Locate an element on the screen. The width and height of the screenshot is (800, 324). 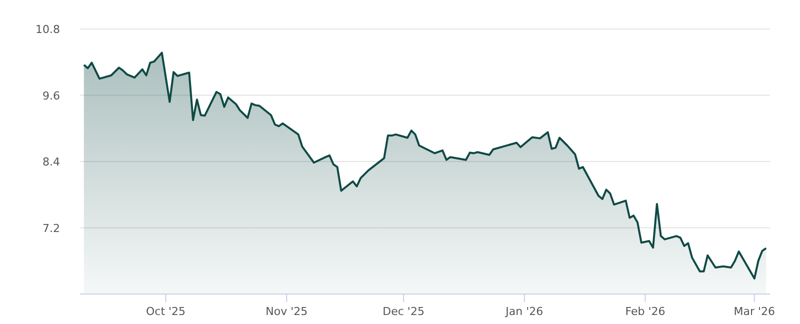
x-tick-label: Nov '25 is located at coordinates (287, 311).